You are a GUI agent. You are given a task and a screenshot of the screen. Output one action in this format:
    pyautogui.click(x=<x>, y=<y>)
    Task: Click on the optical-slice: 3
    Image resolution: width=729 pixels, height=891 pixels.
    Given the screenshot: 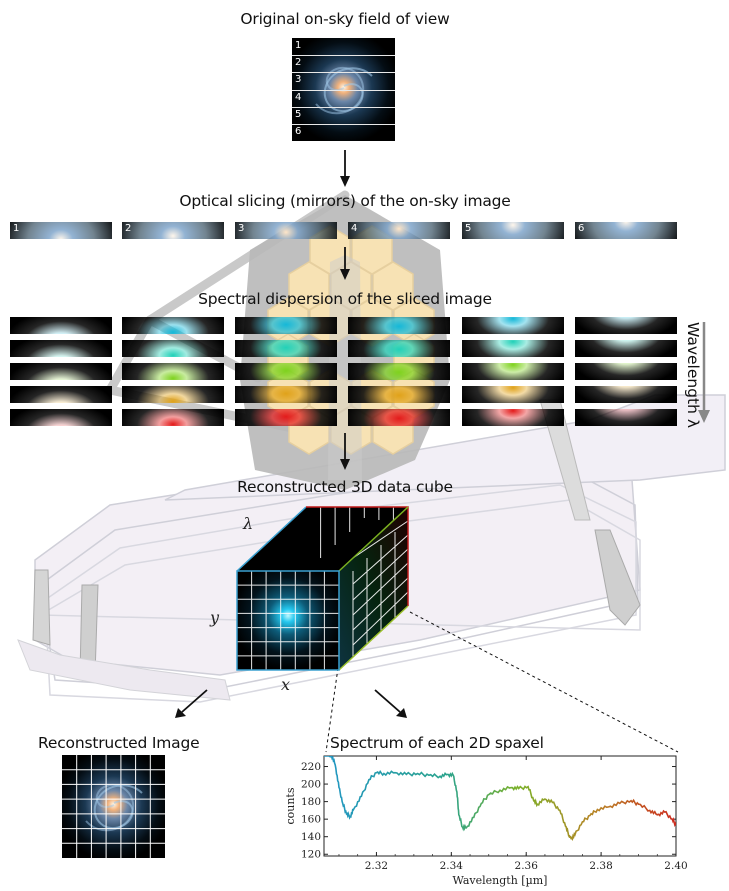 What is the action you would take?
    pyautogui.click(x=286, y=230)
    